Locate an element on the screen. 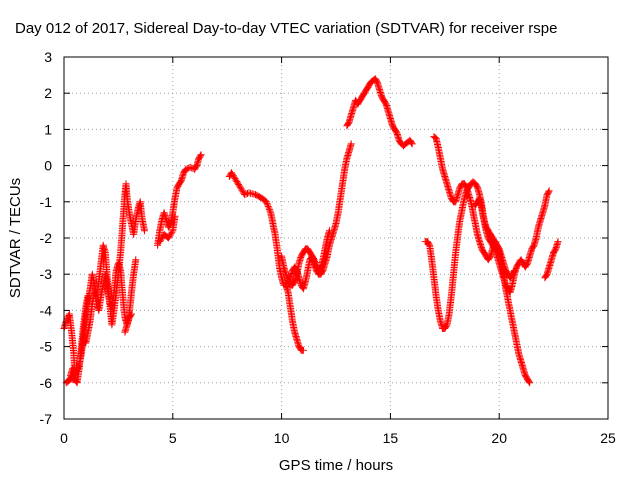  y-tick-label: -3 is located at coordinates (46, 274).